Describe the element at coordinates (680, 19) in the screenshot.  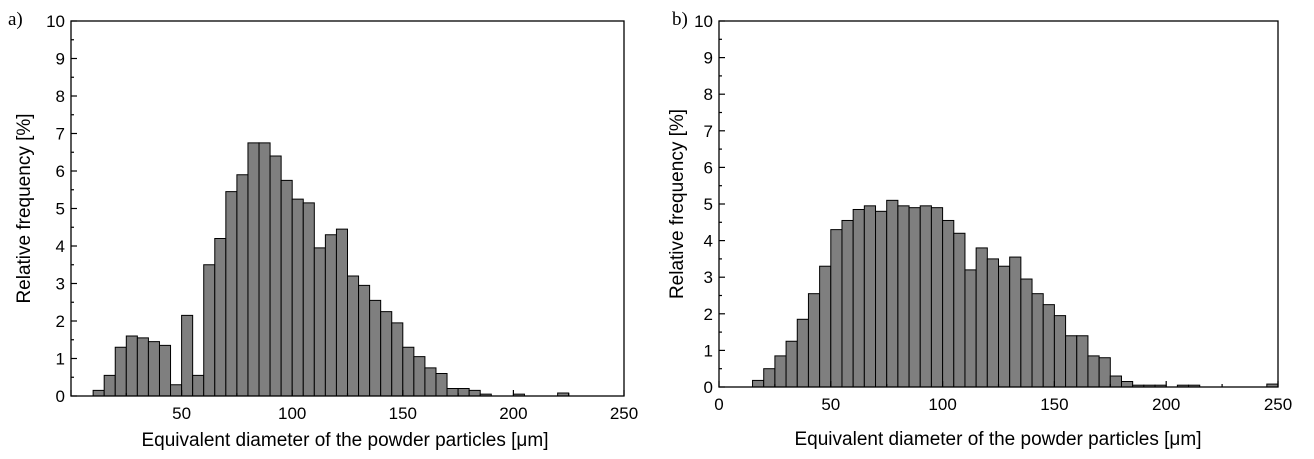
I see `panel-label: b)` at that location.